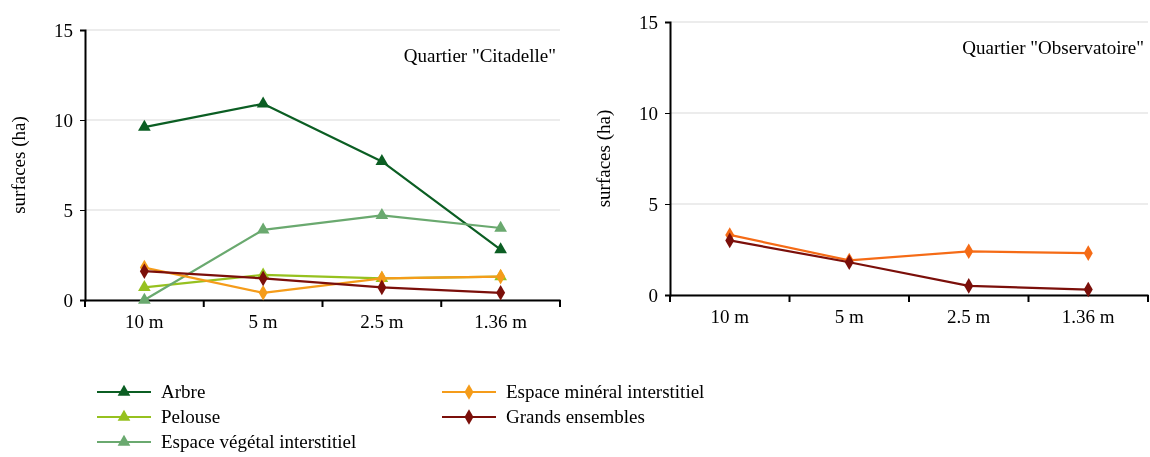 The height and width of the screenshot is (457, 1150). Describe the element at coordinates (183, 391) in the screenshot. I see `legend-label: Arbre` at that location.